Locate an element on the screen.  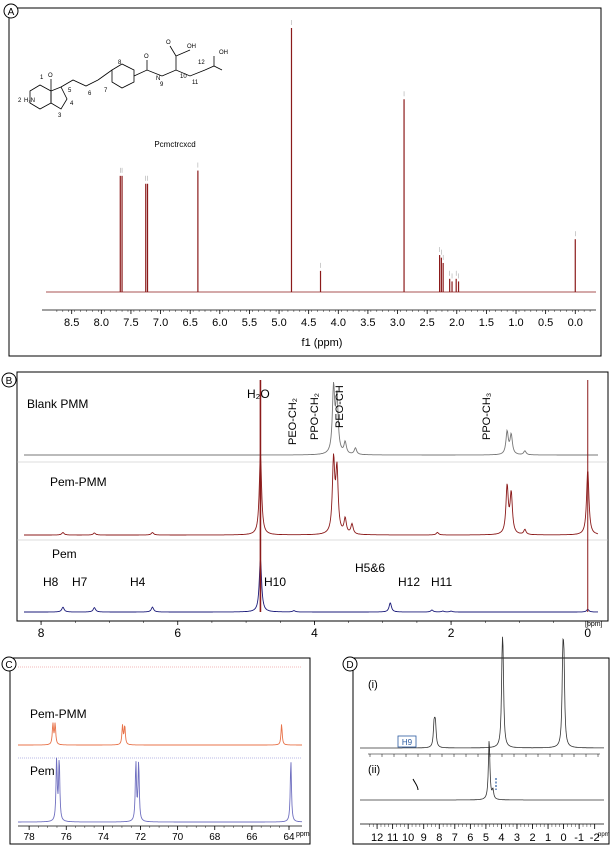
tick-label-d: 12 is located at coordinates (377, 838).